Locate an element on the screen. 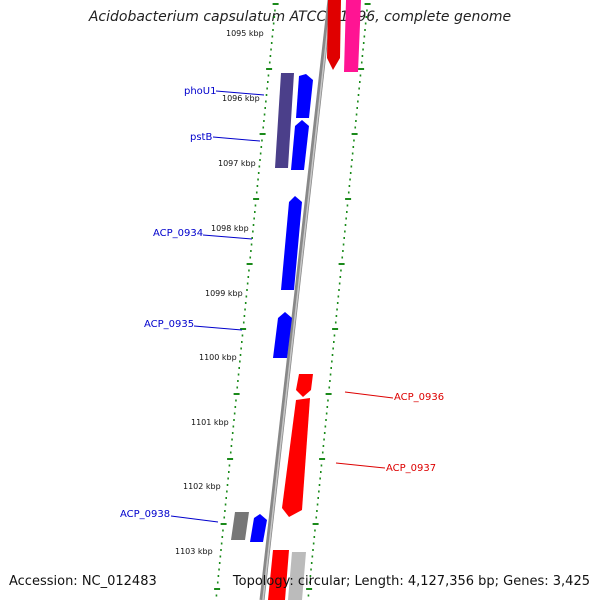  gene-label: phoU1 is located at coordinates (200, 91).